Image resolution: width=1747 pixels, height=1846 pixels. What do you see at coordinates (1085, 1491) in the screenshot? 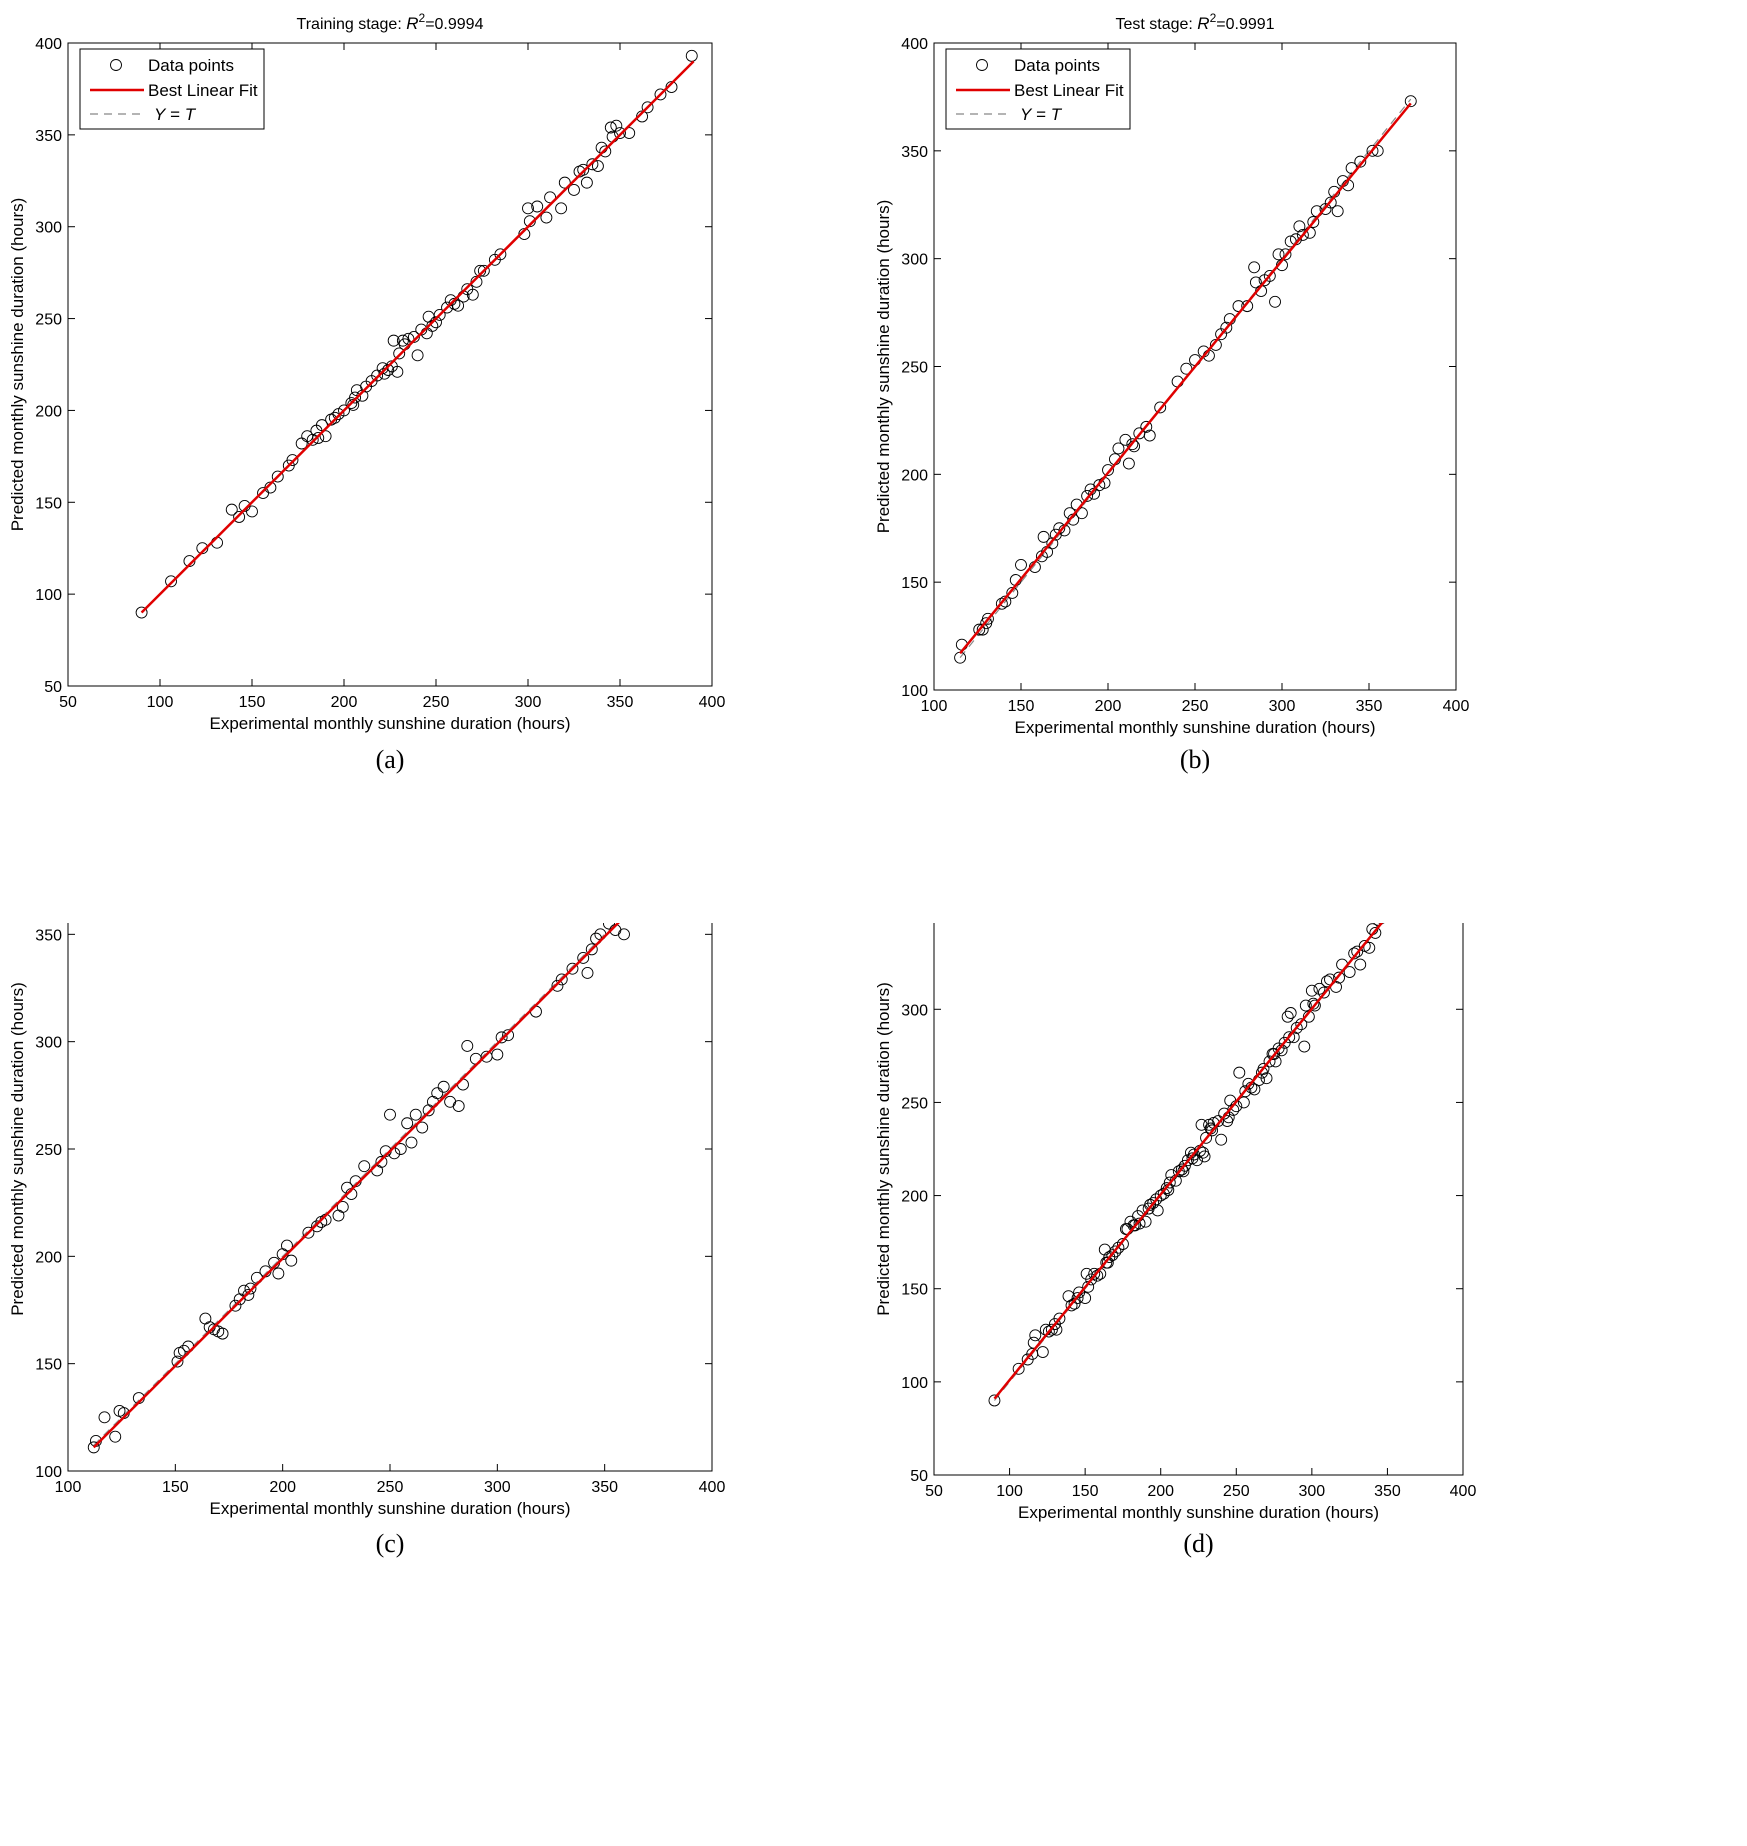
I see `x-tick-label: 150` at bounding box center [1085, 1491].